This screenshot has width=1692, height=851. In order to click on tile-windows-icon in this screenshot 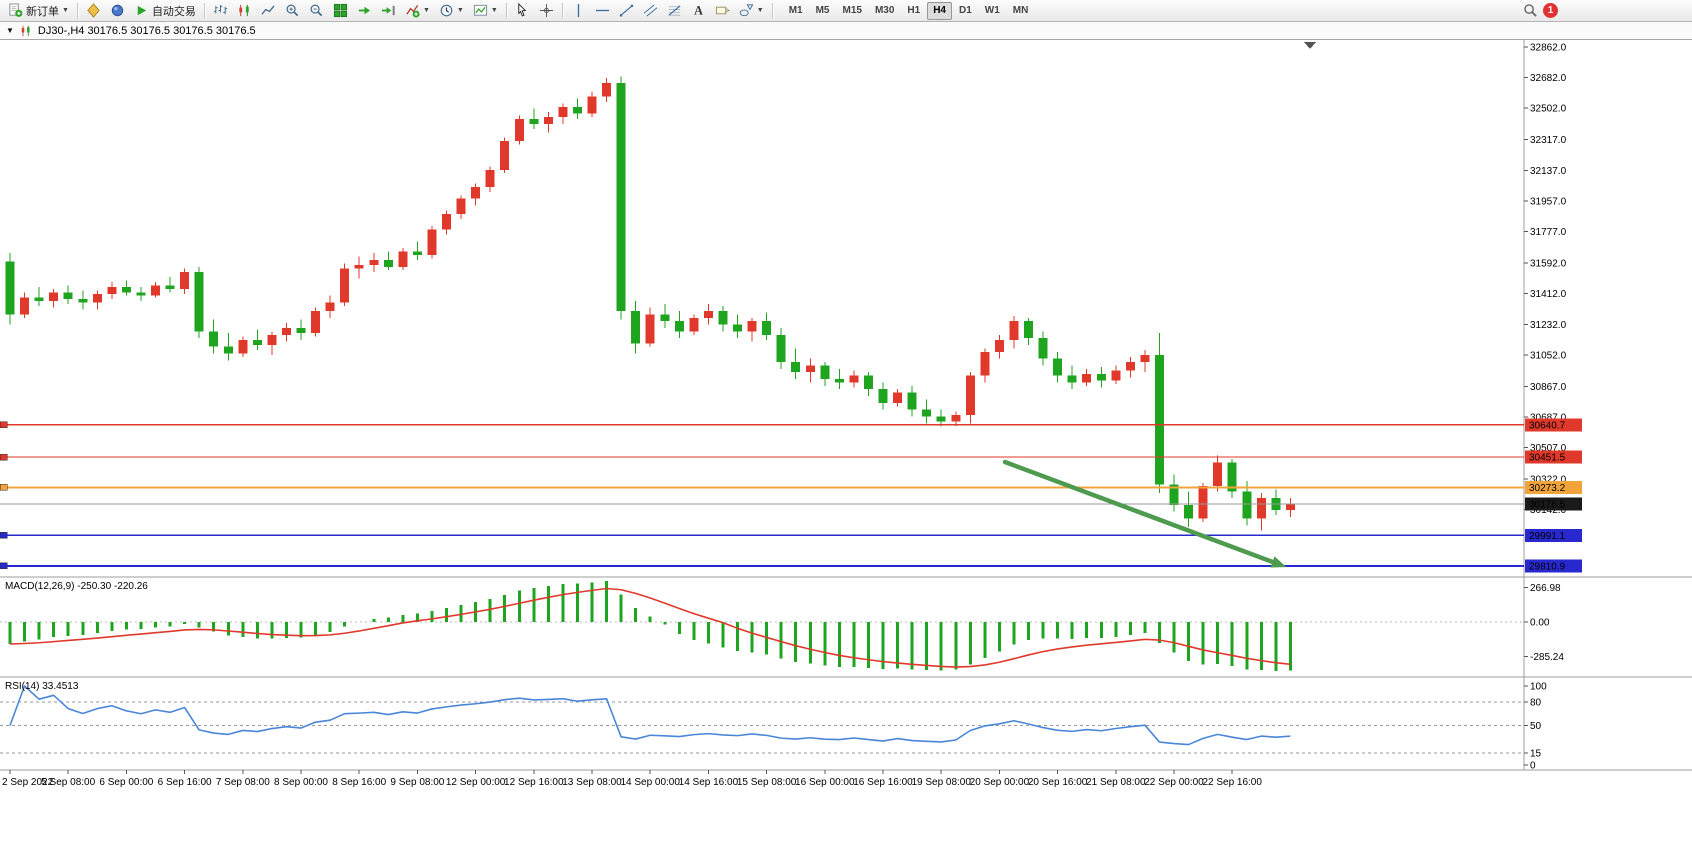, I will do `click(340, 10)`.